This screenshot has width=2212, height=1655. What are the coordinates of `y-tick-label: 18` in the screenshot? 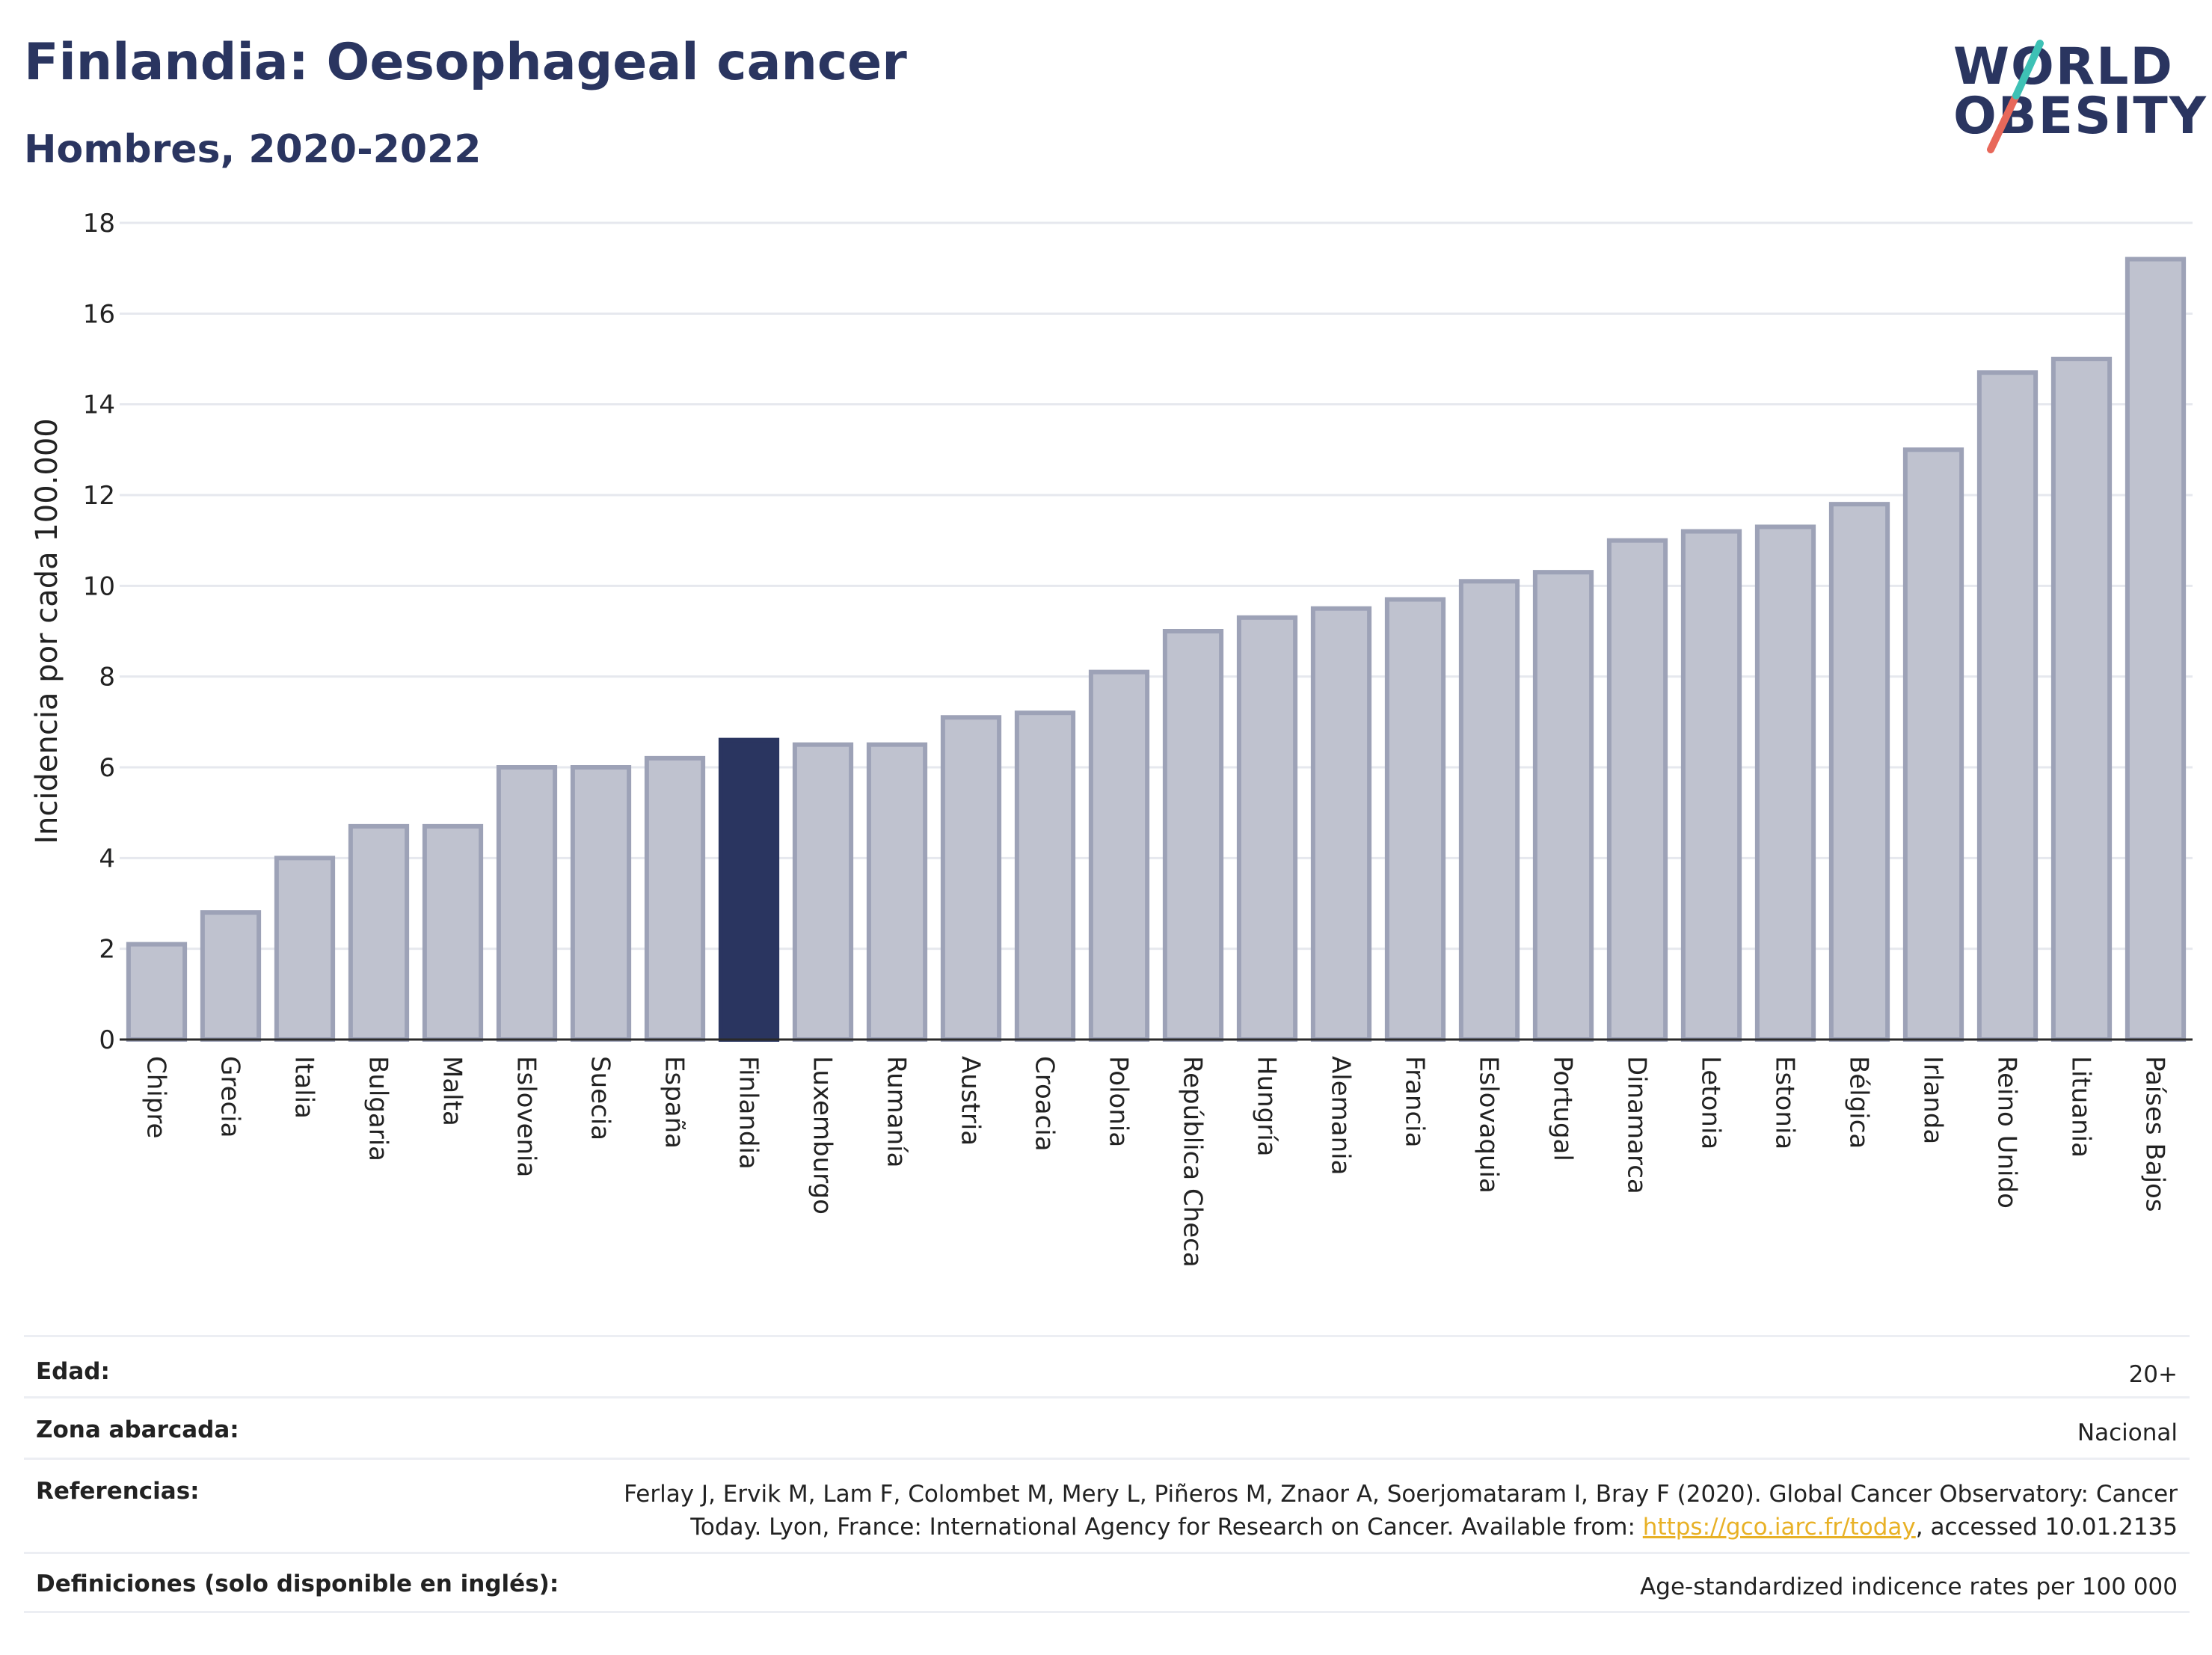 It's located at (99, 224).